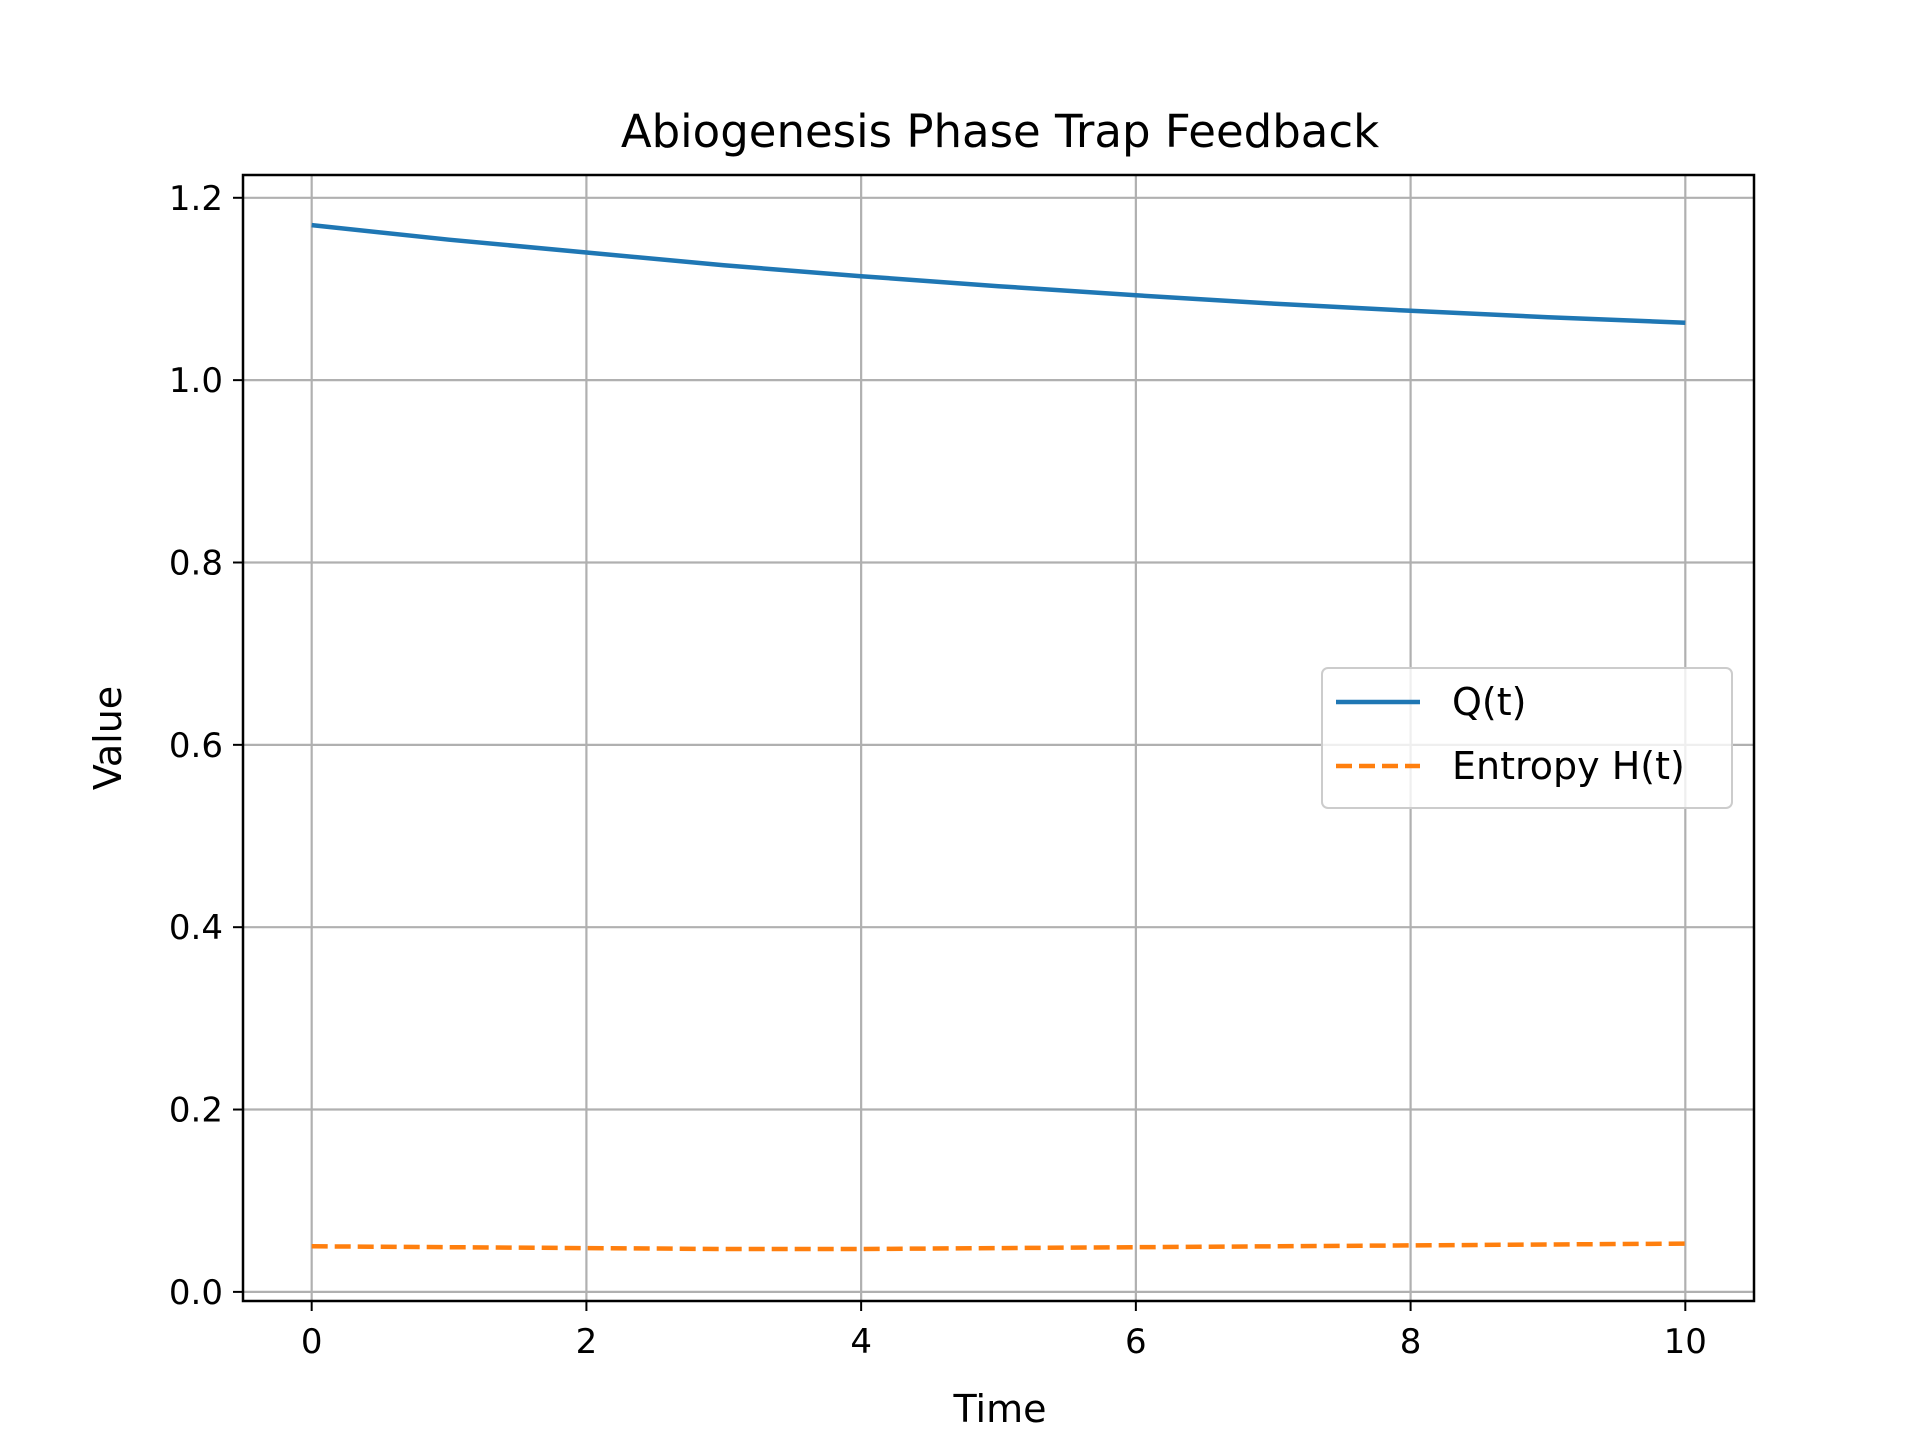 This screenshot has height=1440, width=1920. I want to click on legend-box, so click(1527, 738).